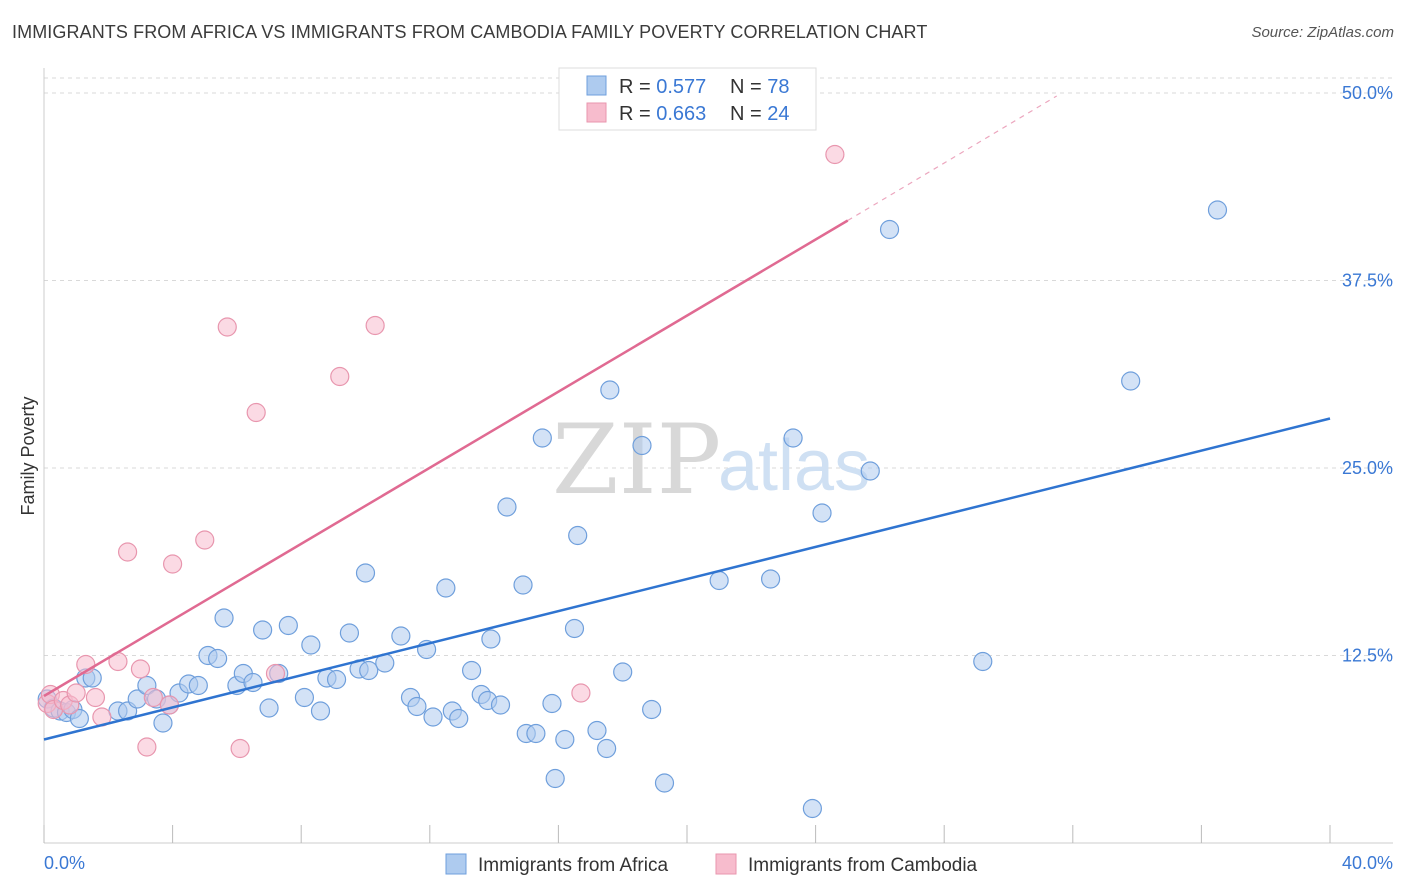  I want to click on legend-swatch-cambodia, so click(596, 112).